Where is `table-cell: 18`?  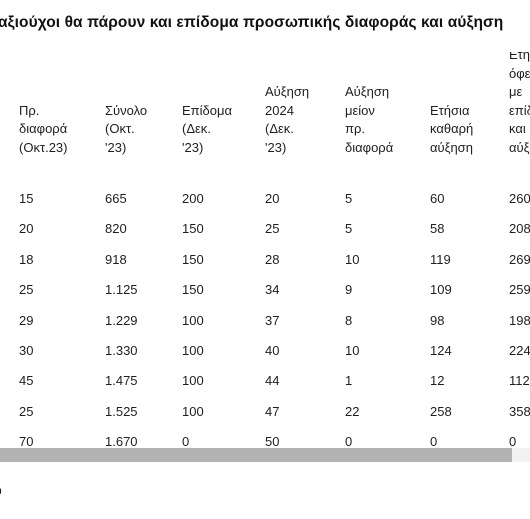 table-cell: 18 is located at coordinates (26, 259).